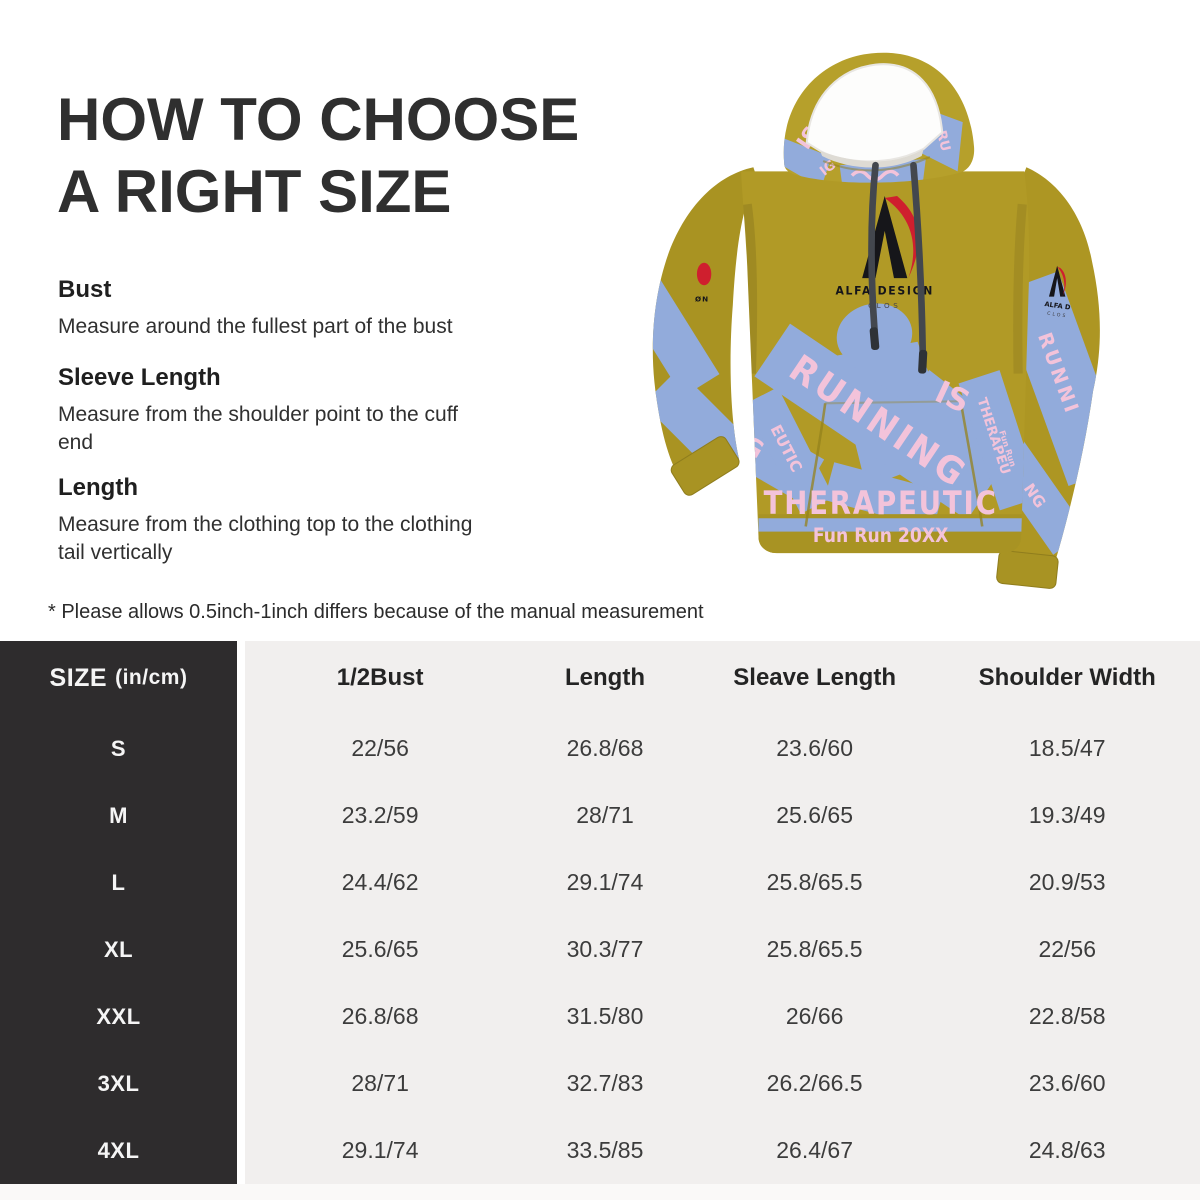 This screenshot has height=1200, width=1200. Describe the element at coordinates (722, 815) in the screenshot. I see `table-row: 23.2/59 28/71 25.6/65 19.3/49` at that location.